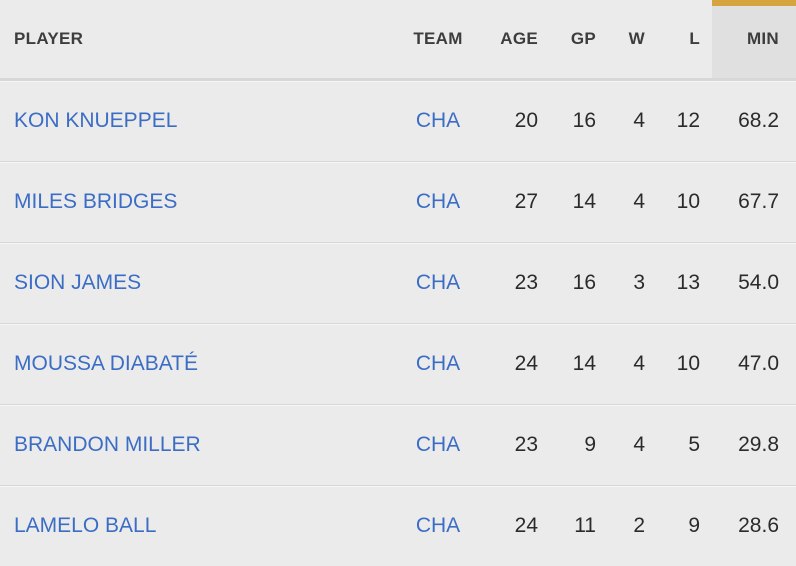 This screenshot has height=566, width=796. I want to click on player-cell: BRANDON MILLER, so click(198, 445).